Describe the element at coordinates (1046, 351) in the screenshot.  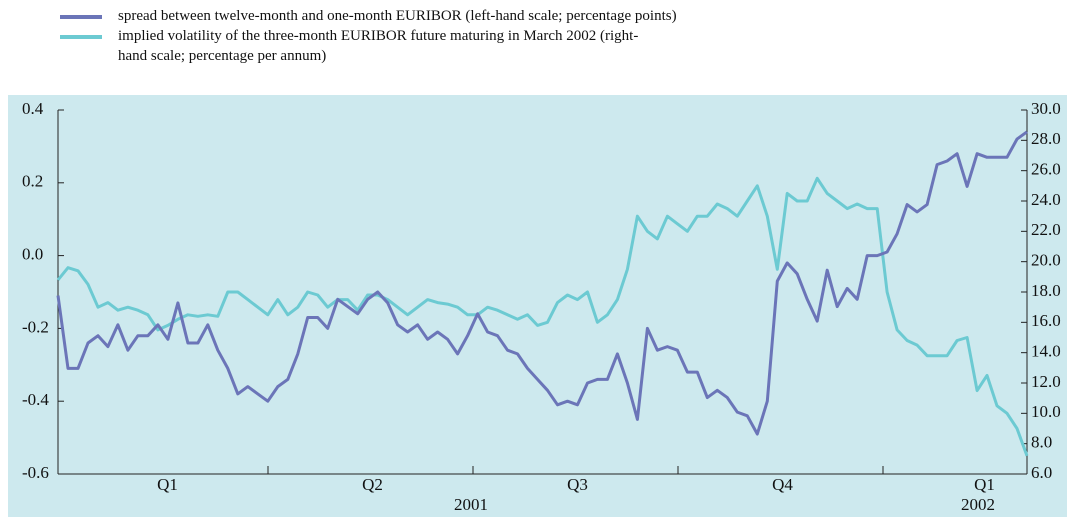
I see `y2-tick-label: 14.0` at that location.